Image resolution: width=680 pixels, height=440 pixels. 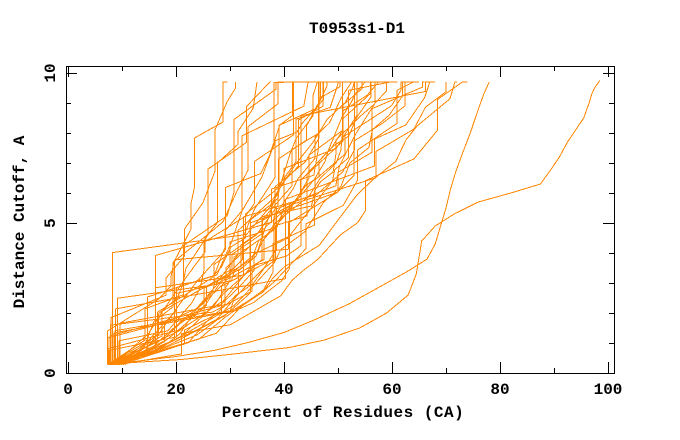 I want to click on x-tick-label: 60, so click(x=391, y=390).